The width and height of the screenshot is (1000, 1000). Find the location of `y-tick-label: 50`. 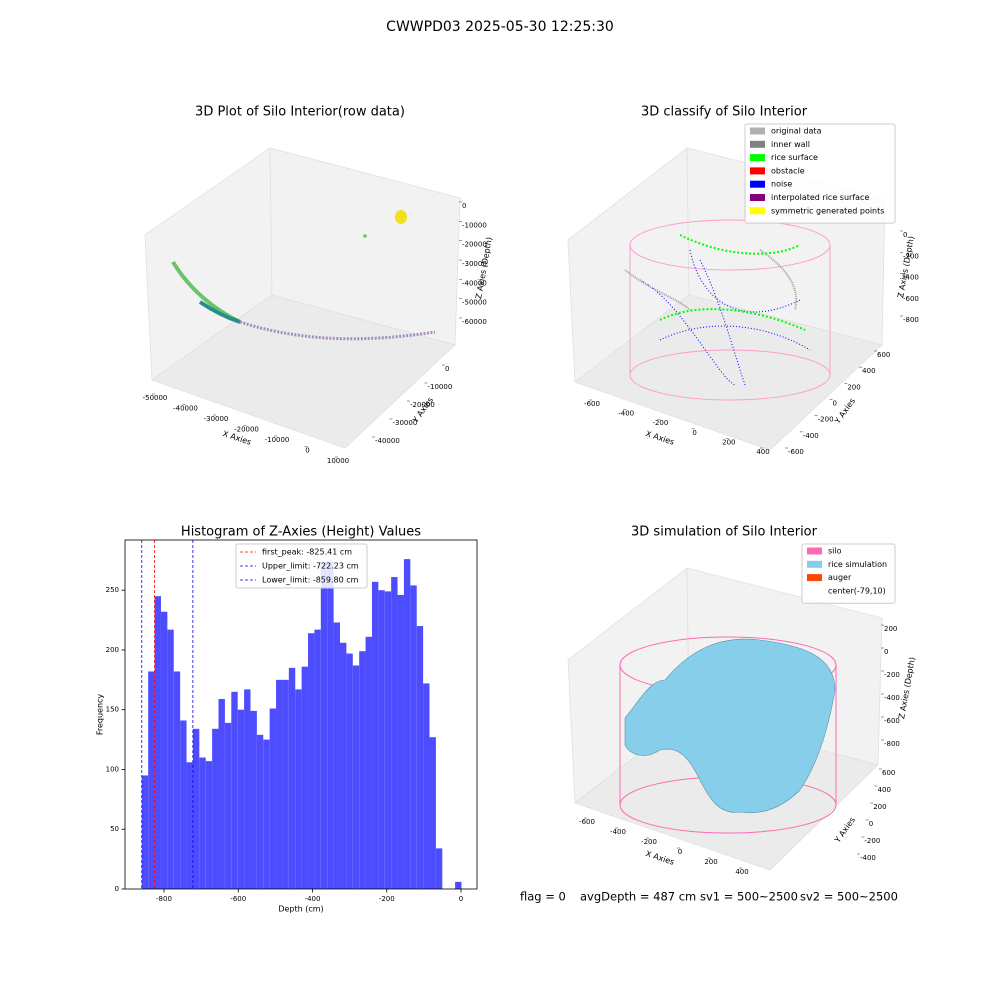

y-tick-label: 50 is located at coordinates (114, 829).